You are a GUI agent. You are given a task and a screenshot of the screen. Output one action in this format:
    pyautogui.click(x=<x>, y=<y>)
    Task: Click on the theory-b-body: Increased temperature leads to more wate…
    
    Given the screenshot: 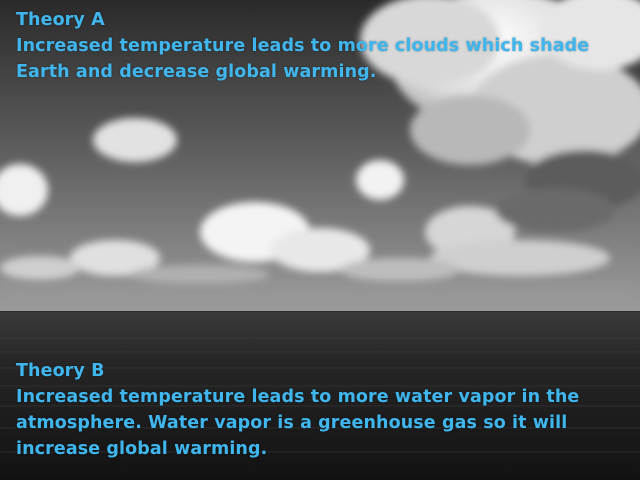 What is the action you would take?
    pyautogui.click(x=298, y=423)
    